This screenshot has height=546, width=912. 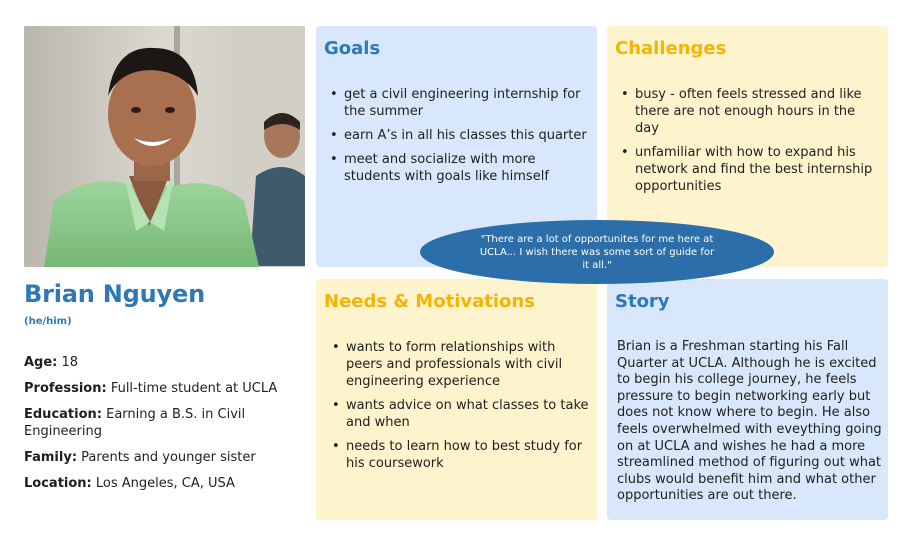 I want to click on goals-heading: Goals, so click(x=352, y=48).